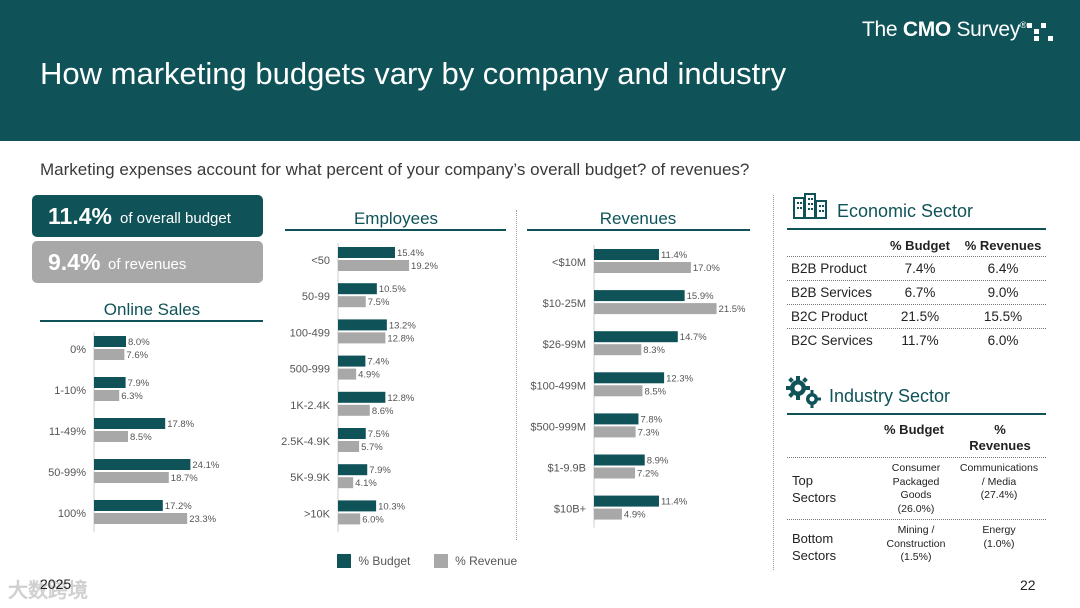 This screenshot has height=608, width=1080. What do you see at coordinates (1003, 292) in the screenshot?
I see `economic-row-revenues: 9.0%` at bounding box center [1003, 292].